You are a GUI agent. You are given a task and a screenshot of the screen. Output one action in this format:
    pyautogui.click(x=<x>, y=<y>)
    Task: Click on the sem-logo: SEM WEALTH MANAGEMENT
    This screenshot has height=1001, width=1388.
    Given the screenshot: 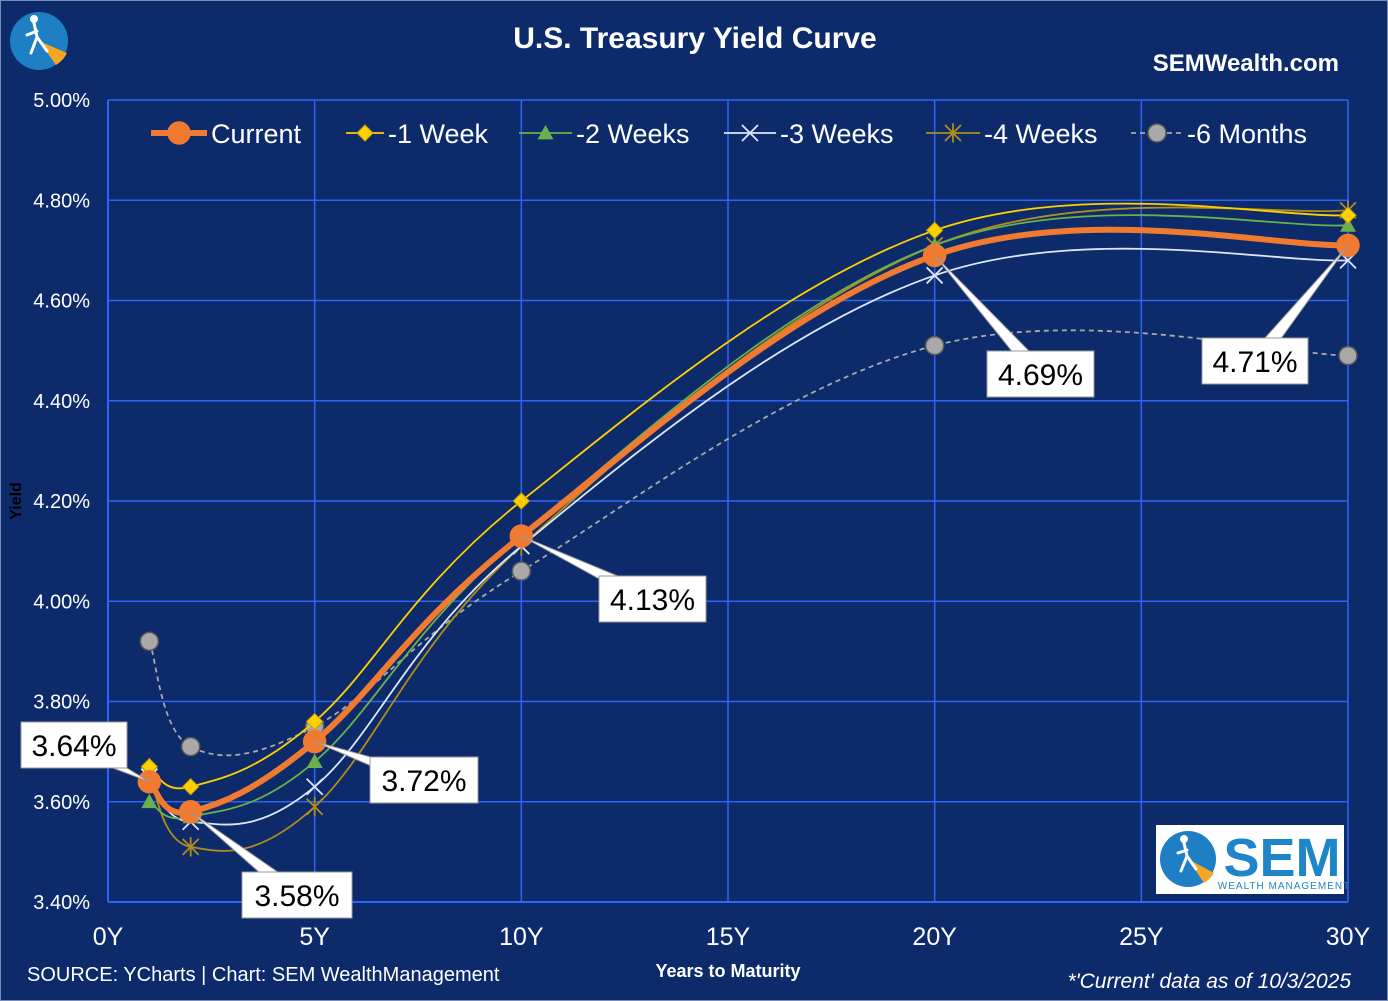 What is the action you would take?
    pyautogui.click(x=1253, y=859)
    